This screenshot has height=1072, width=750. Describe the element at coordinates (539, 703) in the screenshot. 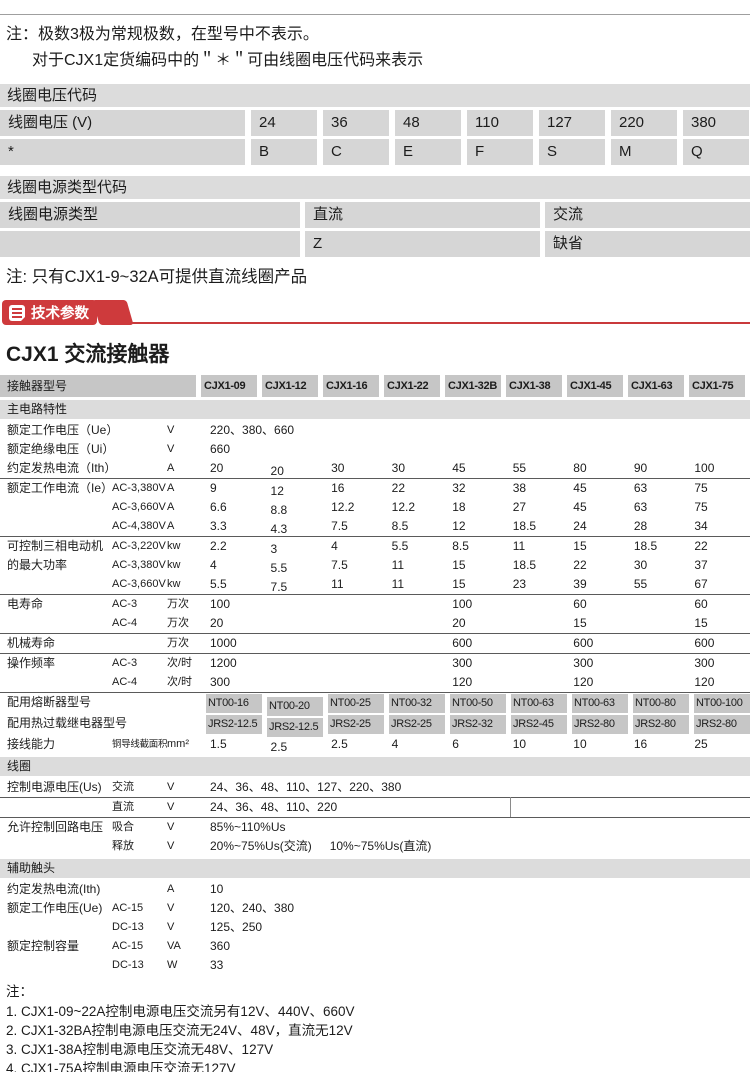

I see `model-part-cell: NT00-63` at that location.